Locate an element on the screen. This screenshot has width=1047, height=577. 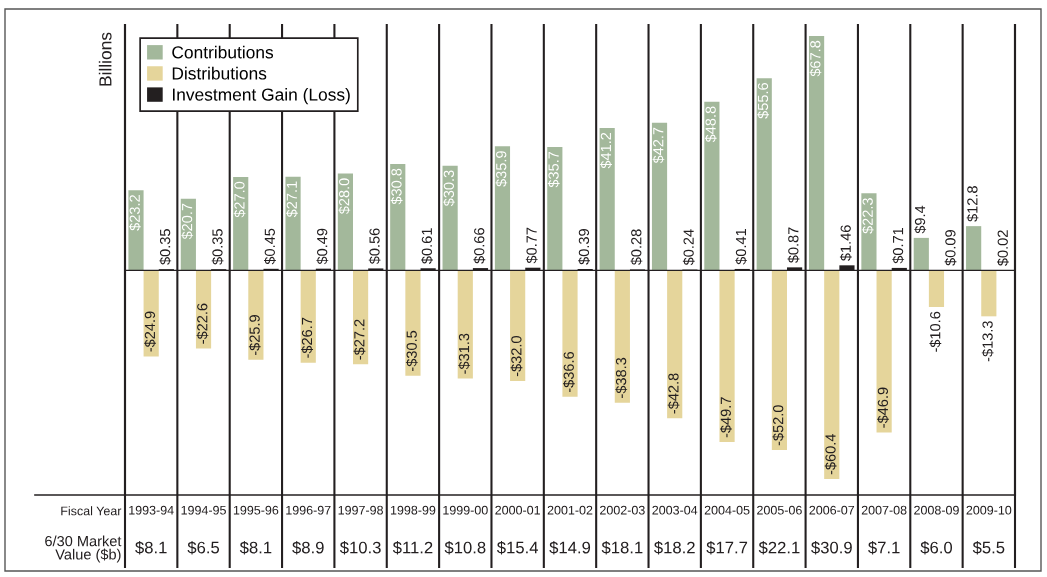
text: $30.9 is located at coordinates (831, 547).